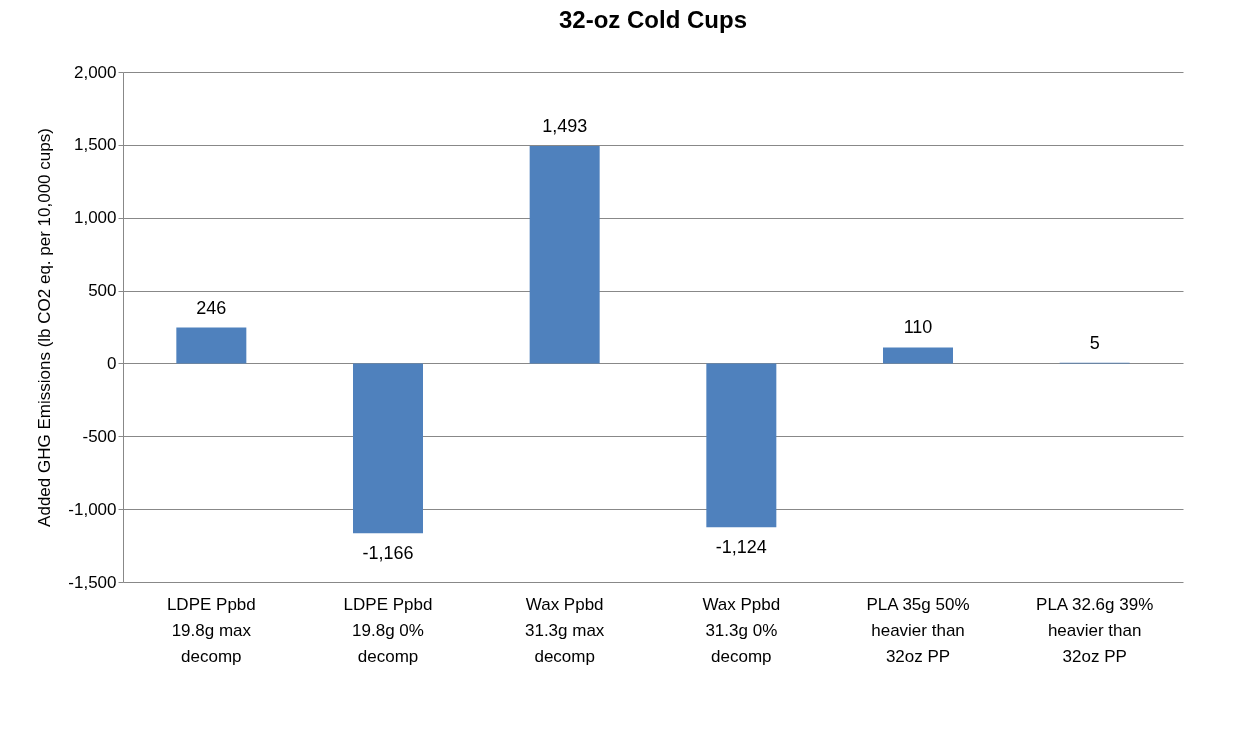 This screenshot has height=748, width=1254. I want to click on data-label: -1,124, so click(741, 547).